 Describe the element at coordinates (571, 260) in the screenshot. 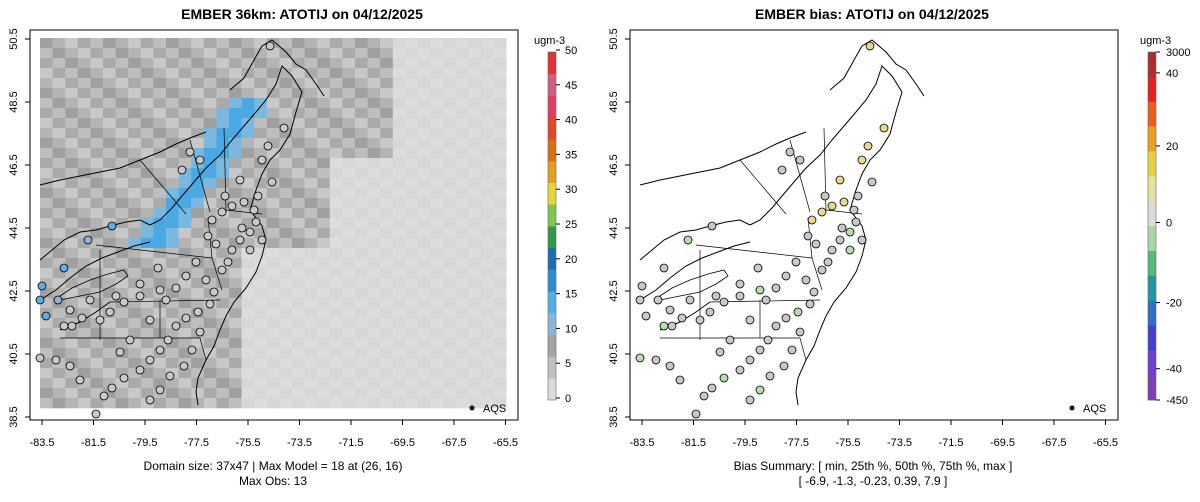

I see `colorbar-tick-label: 20` at that location.